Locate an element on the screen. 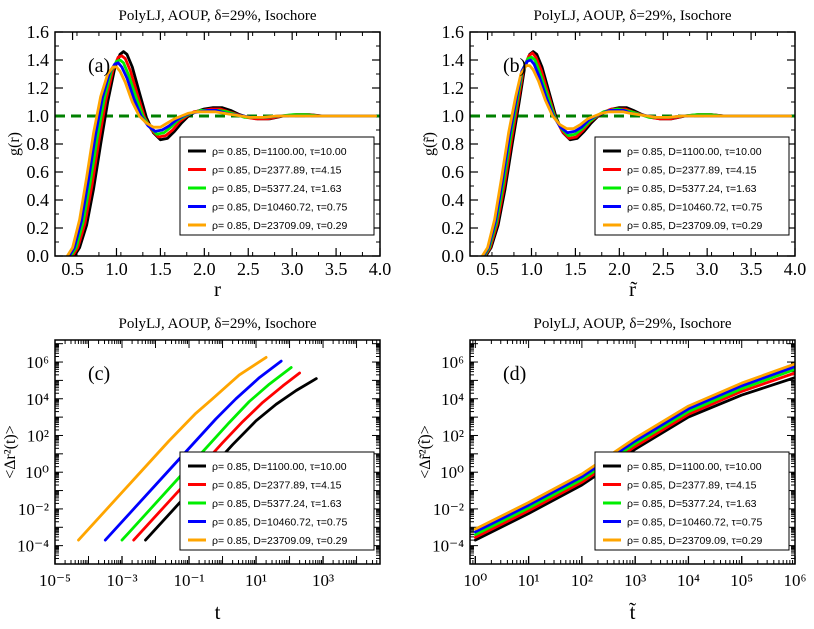 Image resolution: width=814 pixels, height=629 pixels. y-axis-label: g(r̃) is located at coordinates (429, 144).